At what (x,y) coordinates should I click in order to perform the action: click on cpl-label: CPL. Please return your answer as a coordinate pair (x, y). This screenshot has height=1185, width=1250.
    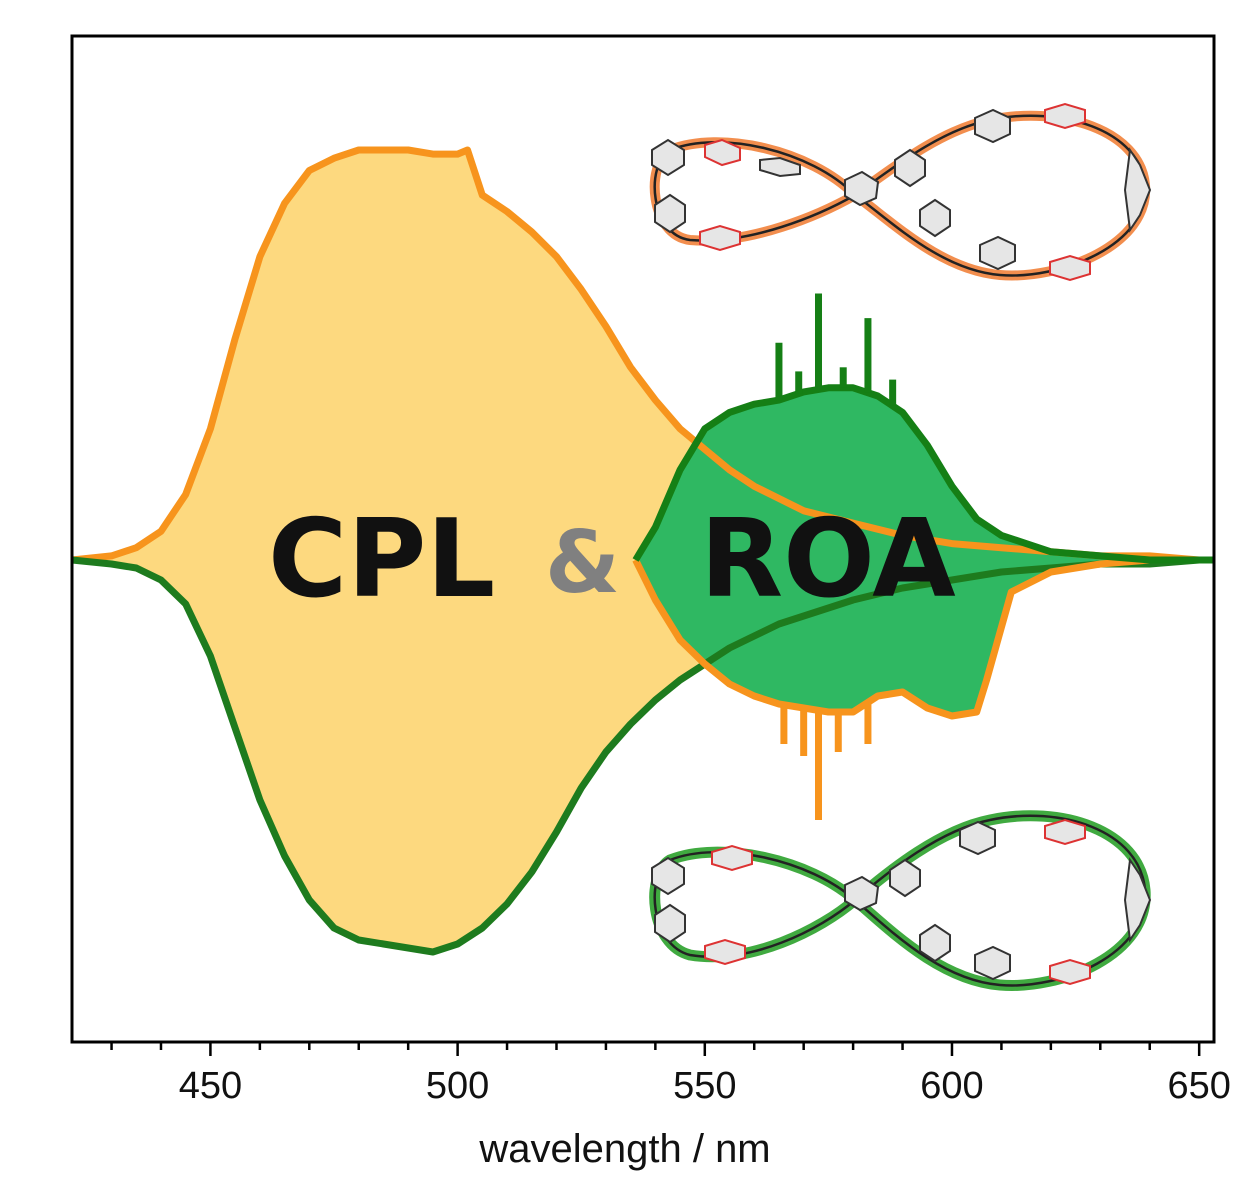
    Looking at the image, I should click on (381, 559).